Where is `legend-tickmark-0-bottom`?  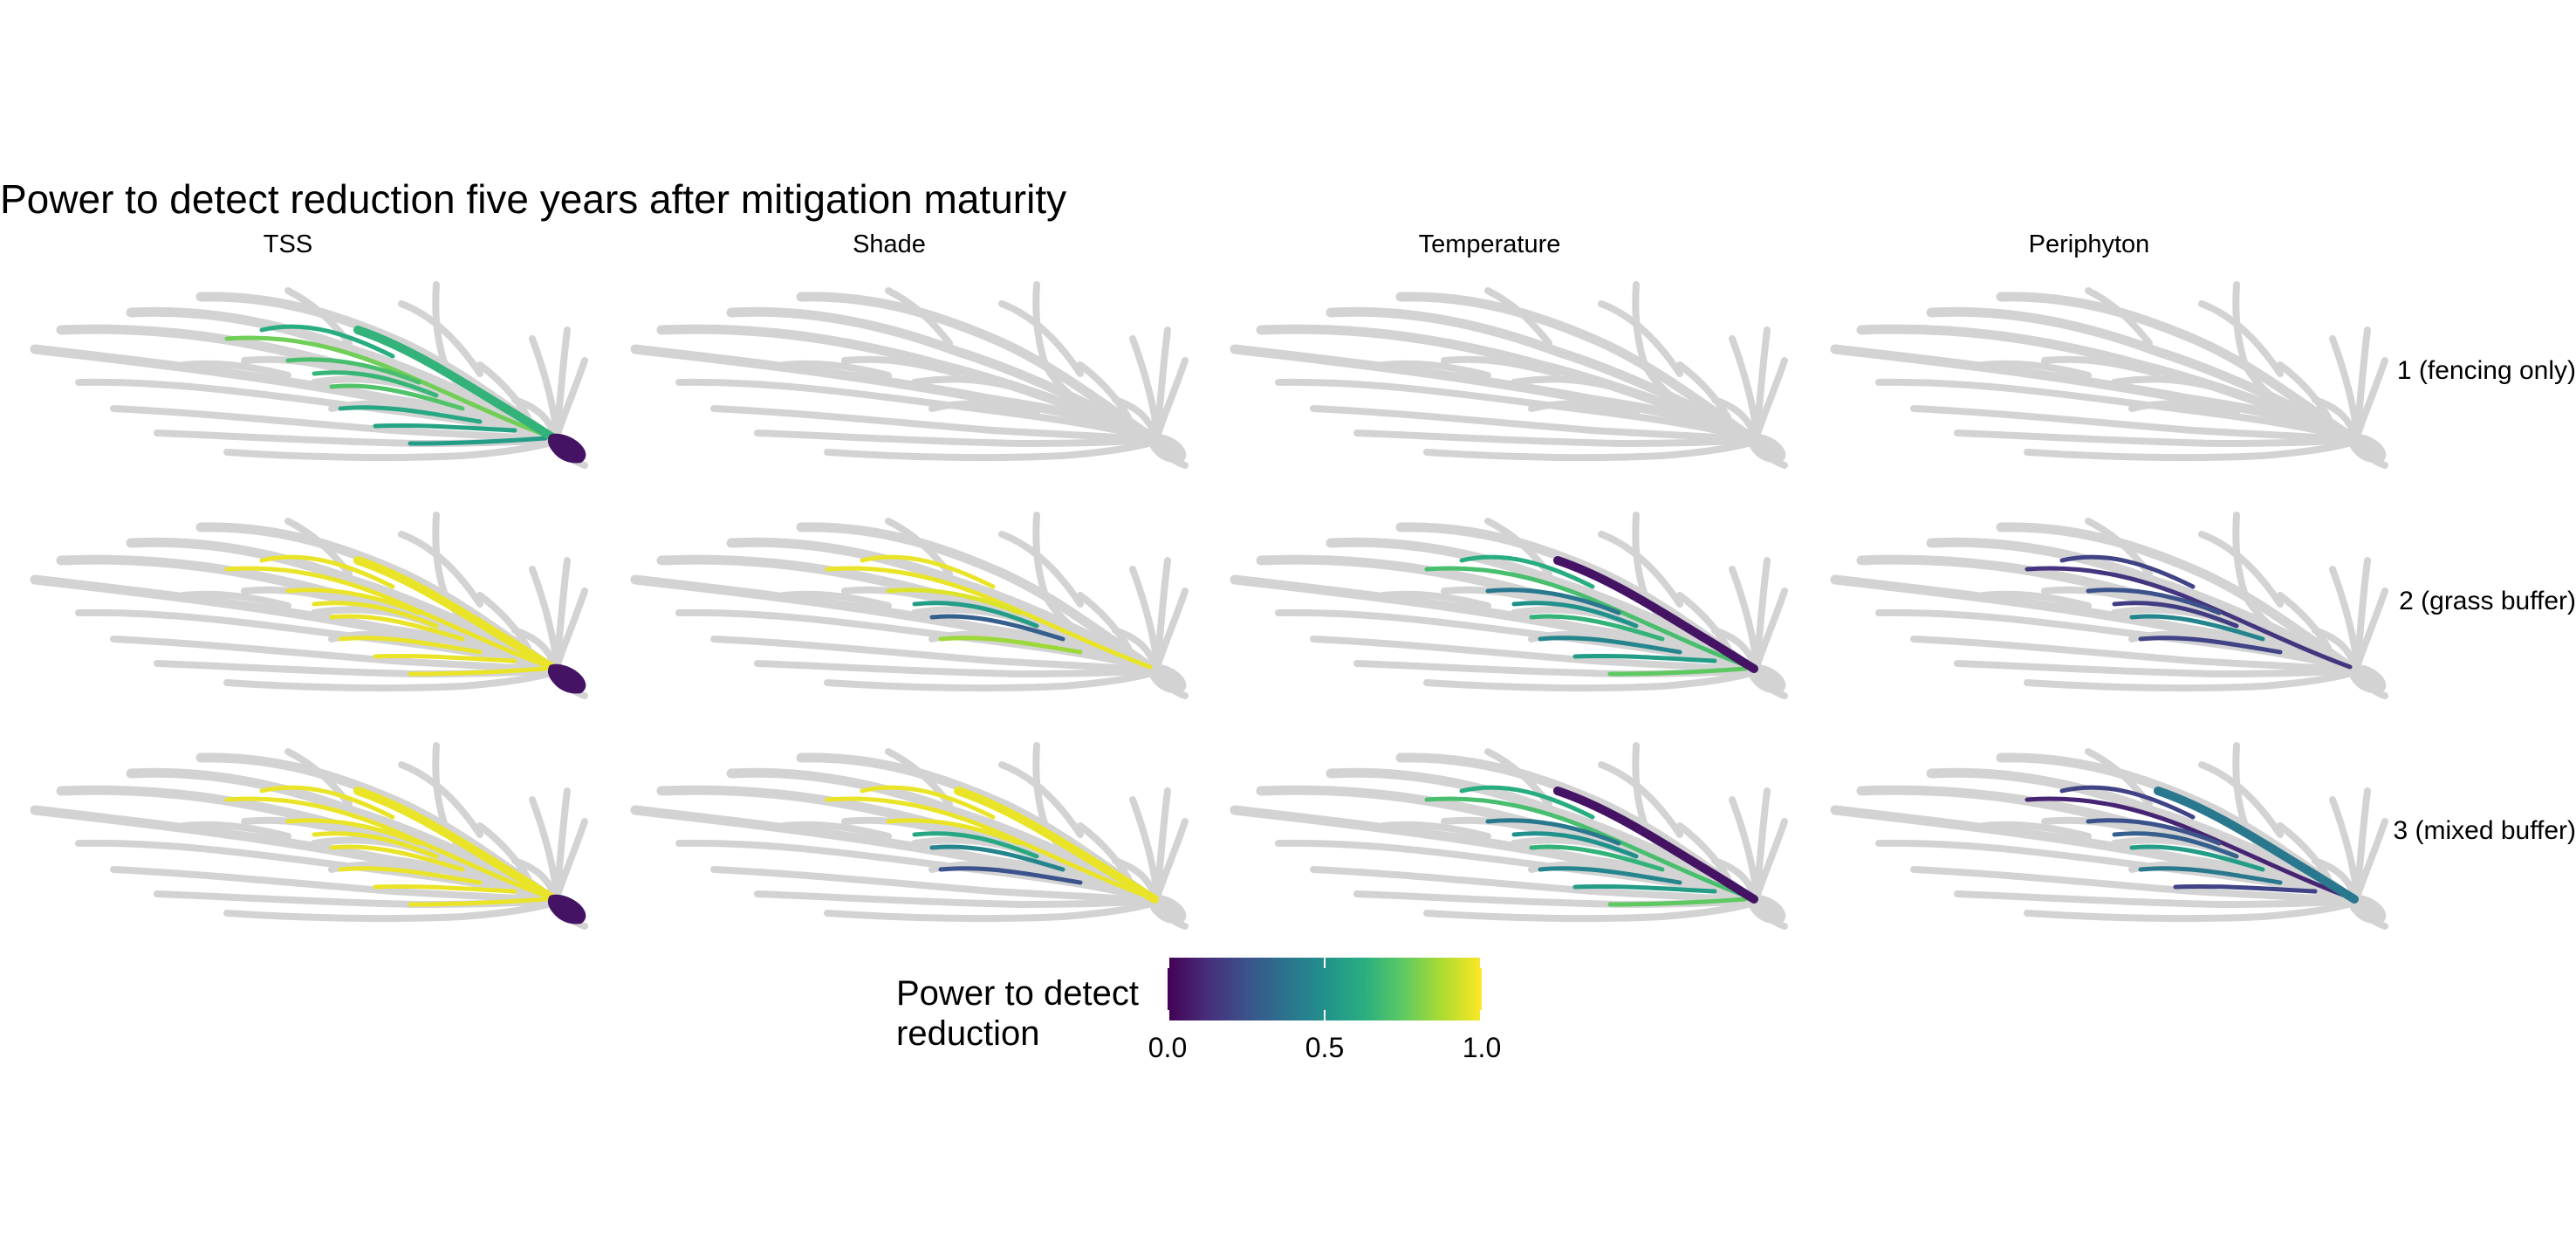
legend-tickmark-0-bottom is located at coordinates (1168, 1015).